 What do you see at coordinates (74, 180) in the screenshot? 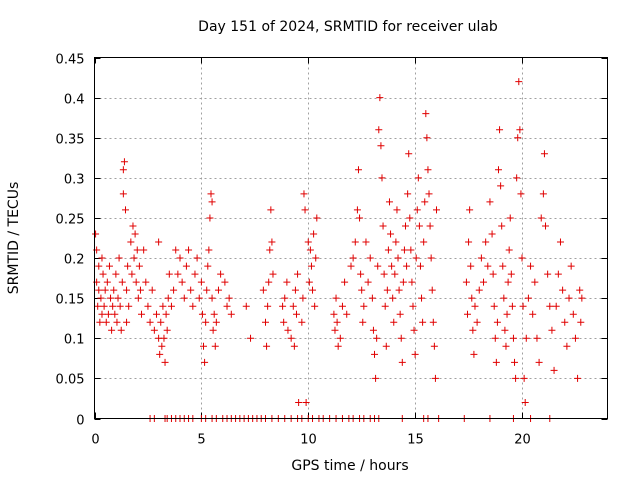
I see `y-tick-label: 0.3` at bounding box center [74, 180].